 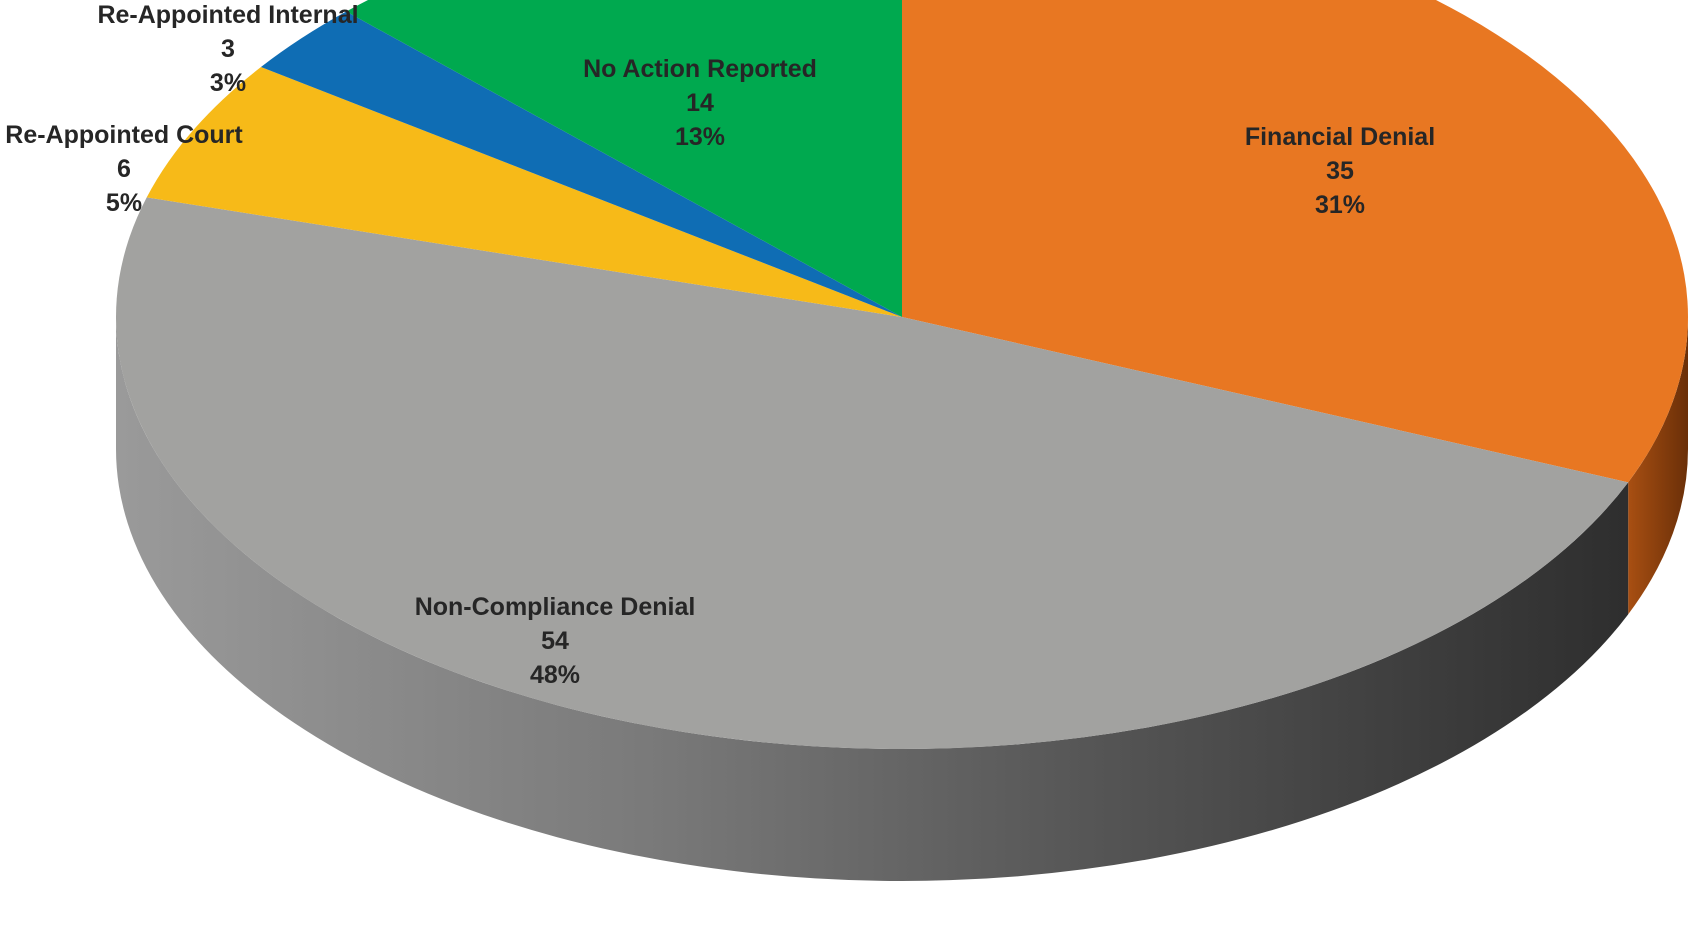 I want to click on slice-re-appointed-court, so click(x=524, y=192).